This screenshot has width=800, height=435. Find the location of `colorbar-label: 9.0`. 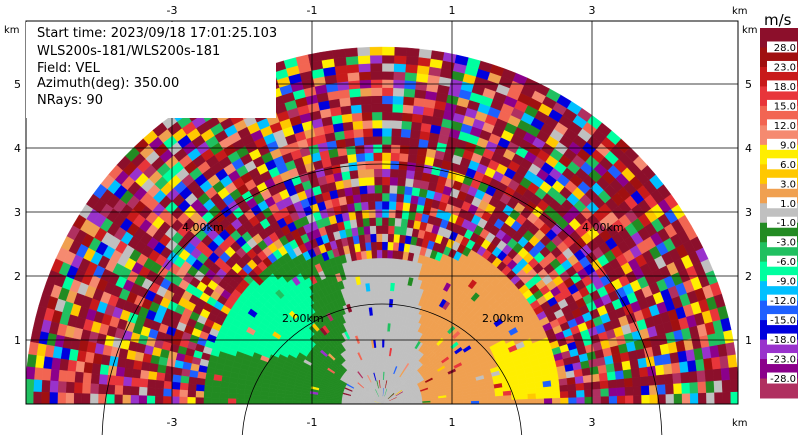

colorbar-label: 9.0 is located at coordinates (788, 145).